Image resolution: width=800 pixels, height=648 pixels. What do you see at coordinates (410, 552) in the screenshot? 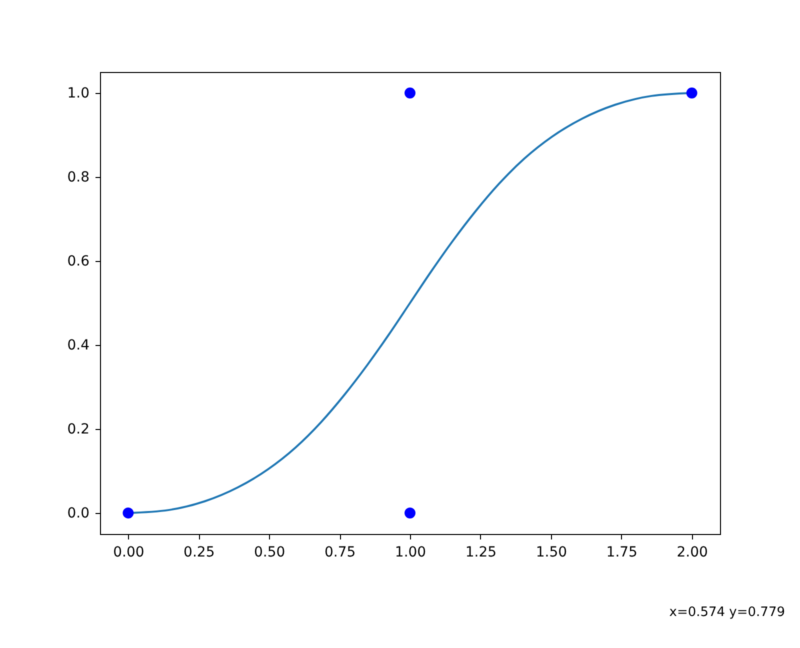
I see `x-tick-label: 1.00` at bounding box center [410, 552].